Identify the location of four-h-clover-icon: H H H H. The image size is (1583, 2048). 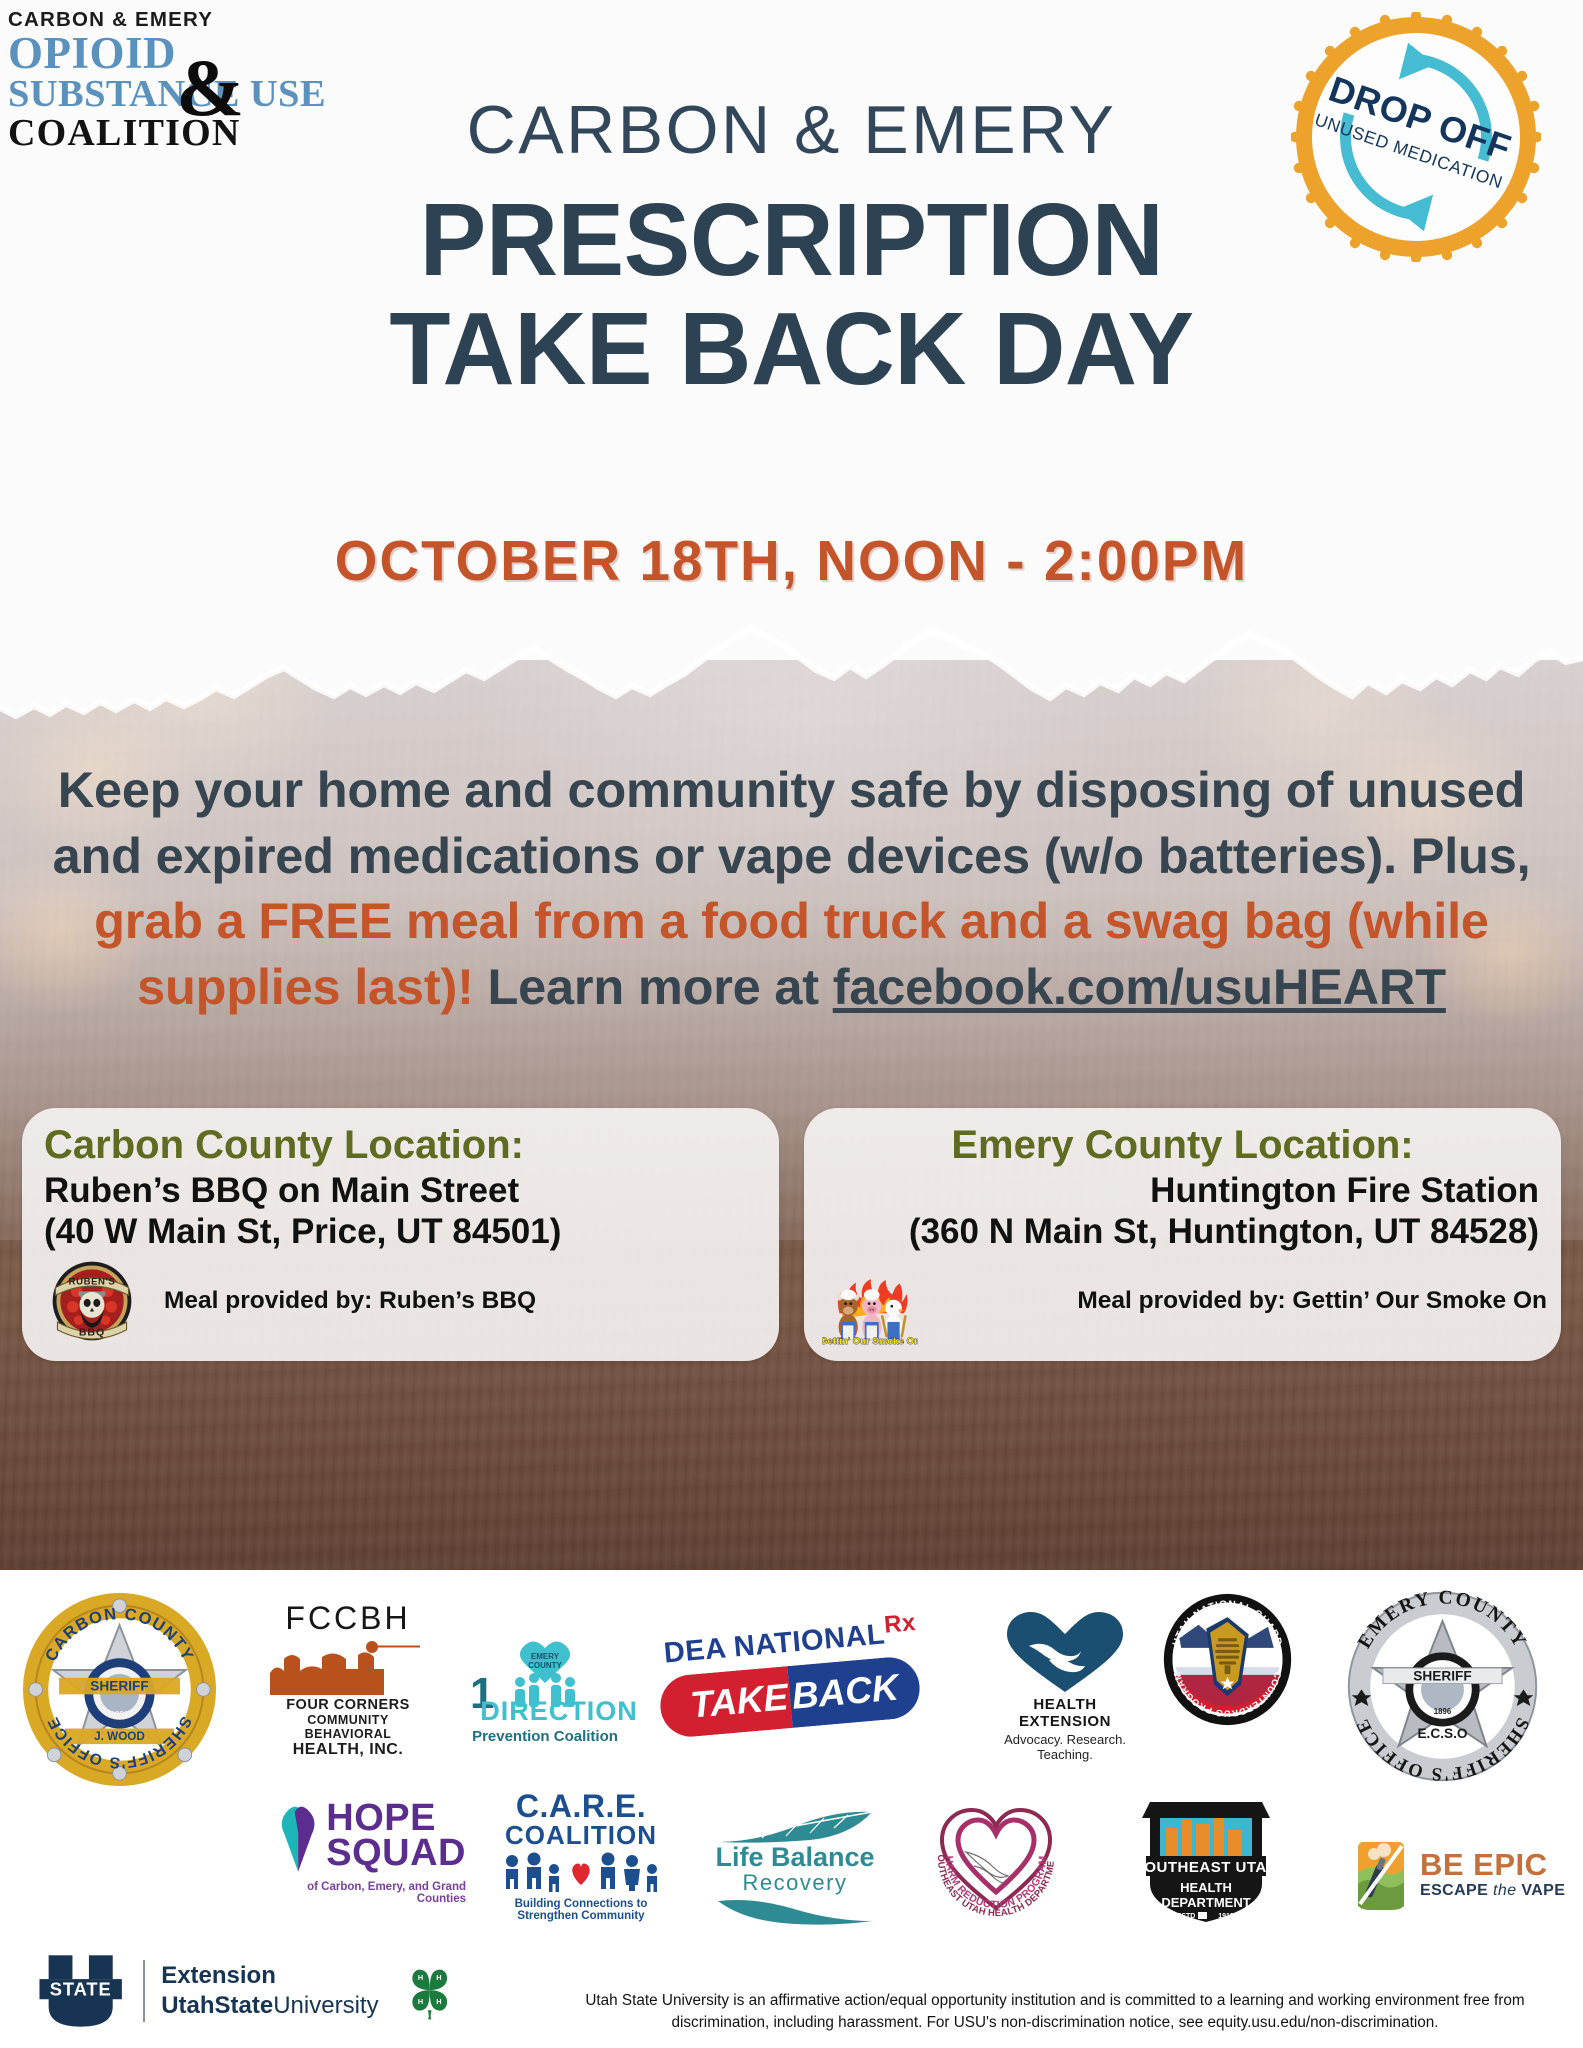
(429, 1994).